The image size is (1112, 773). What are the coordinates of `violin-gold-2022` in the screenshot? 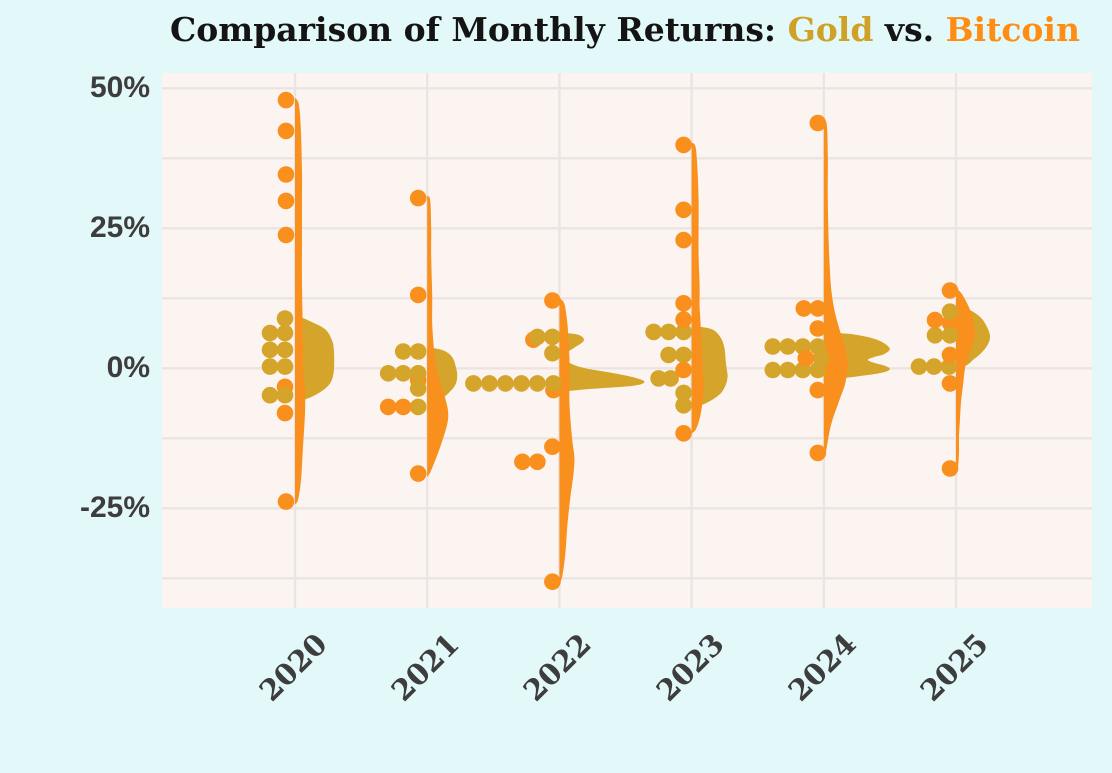 It's located at (602, 362).